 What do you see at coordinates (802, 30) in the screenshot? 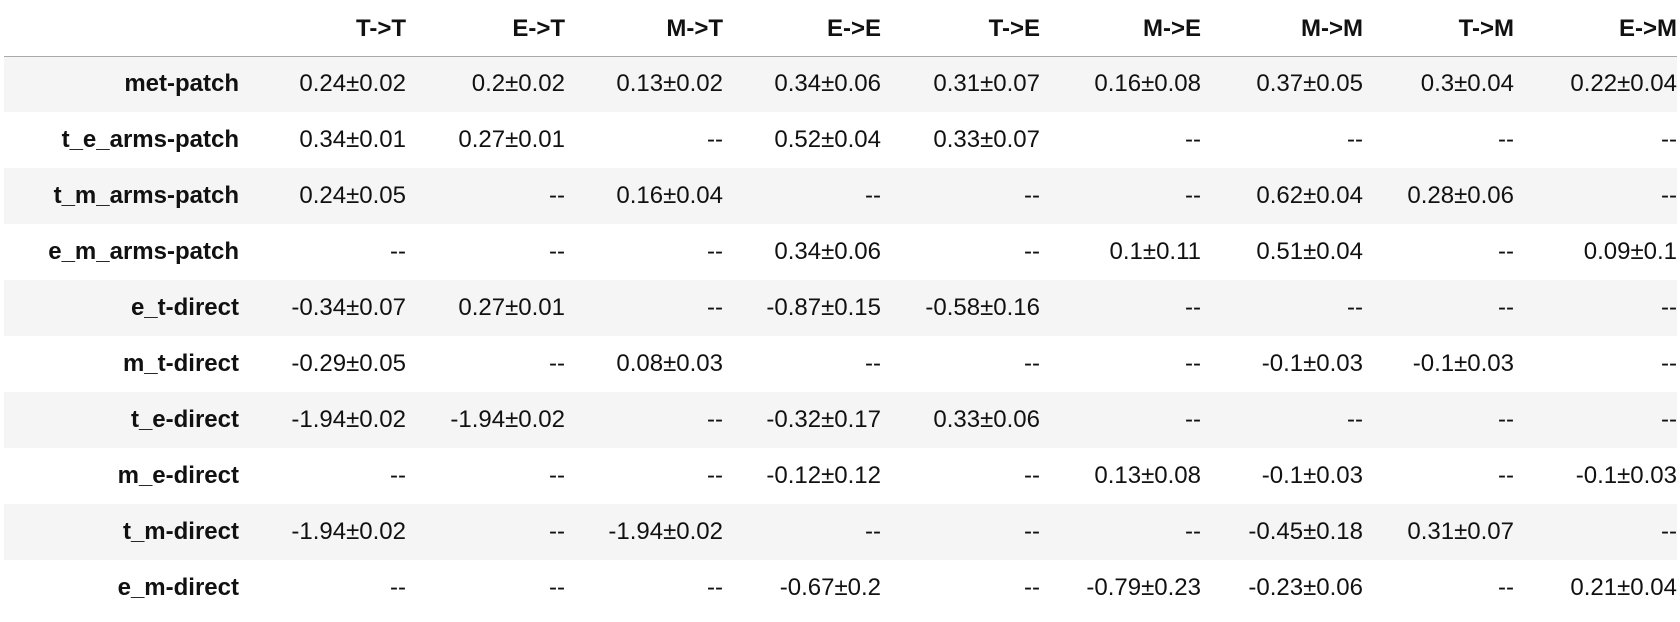
I see `column-header: E->E` at bounding box center [802, 30].